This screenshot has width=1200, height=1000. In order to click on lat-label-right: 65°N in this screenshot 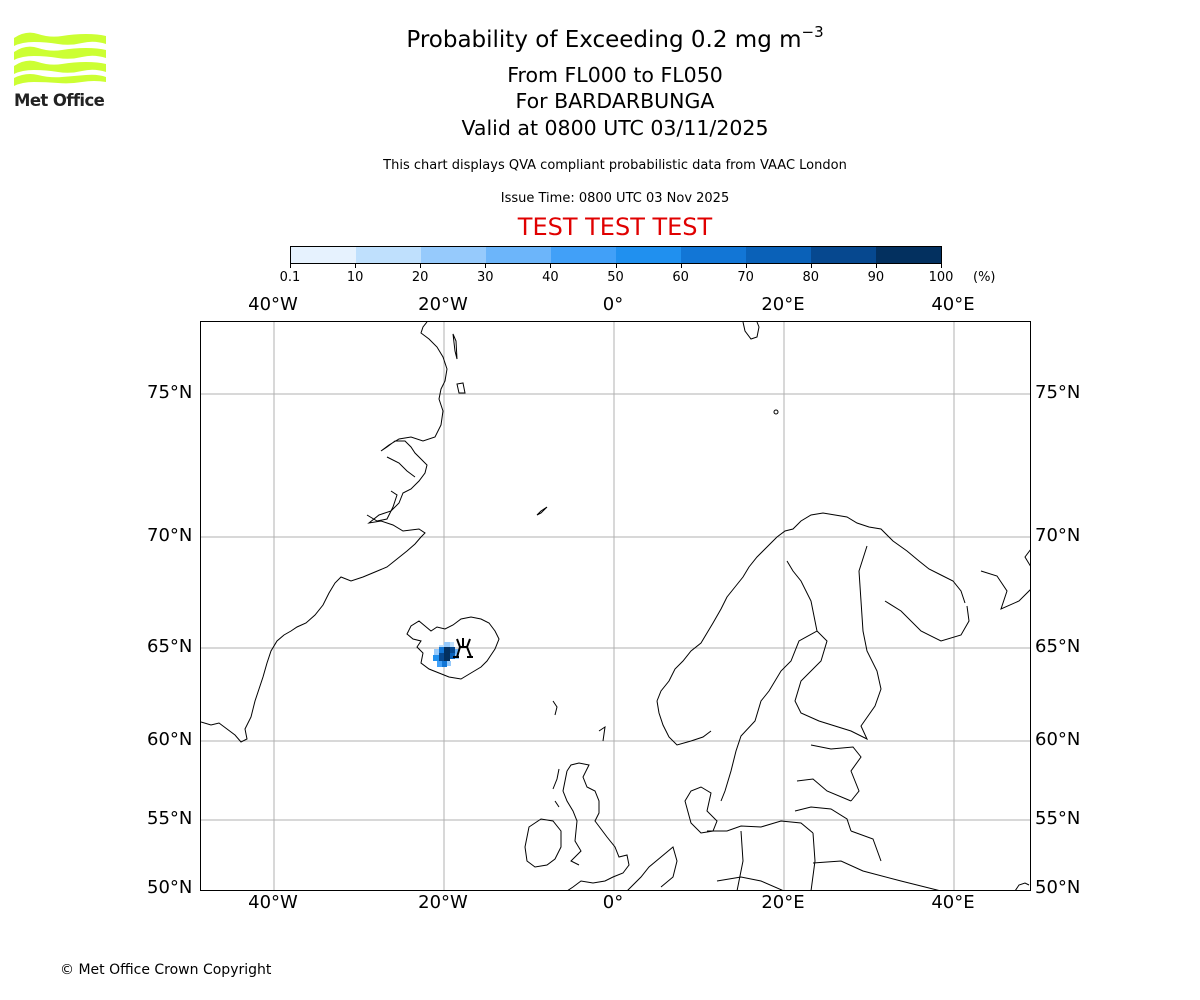, I will do `click(1058, 646)`.